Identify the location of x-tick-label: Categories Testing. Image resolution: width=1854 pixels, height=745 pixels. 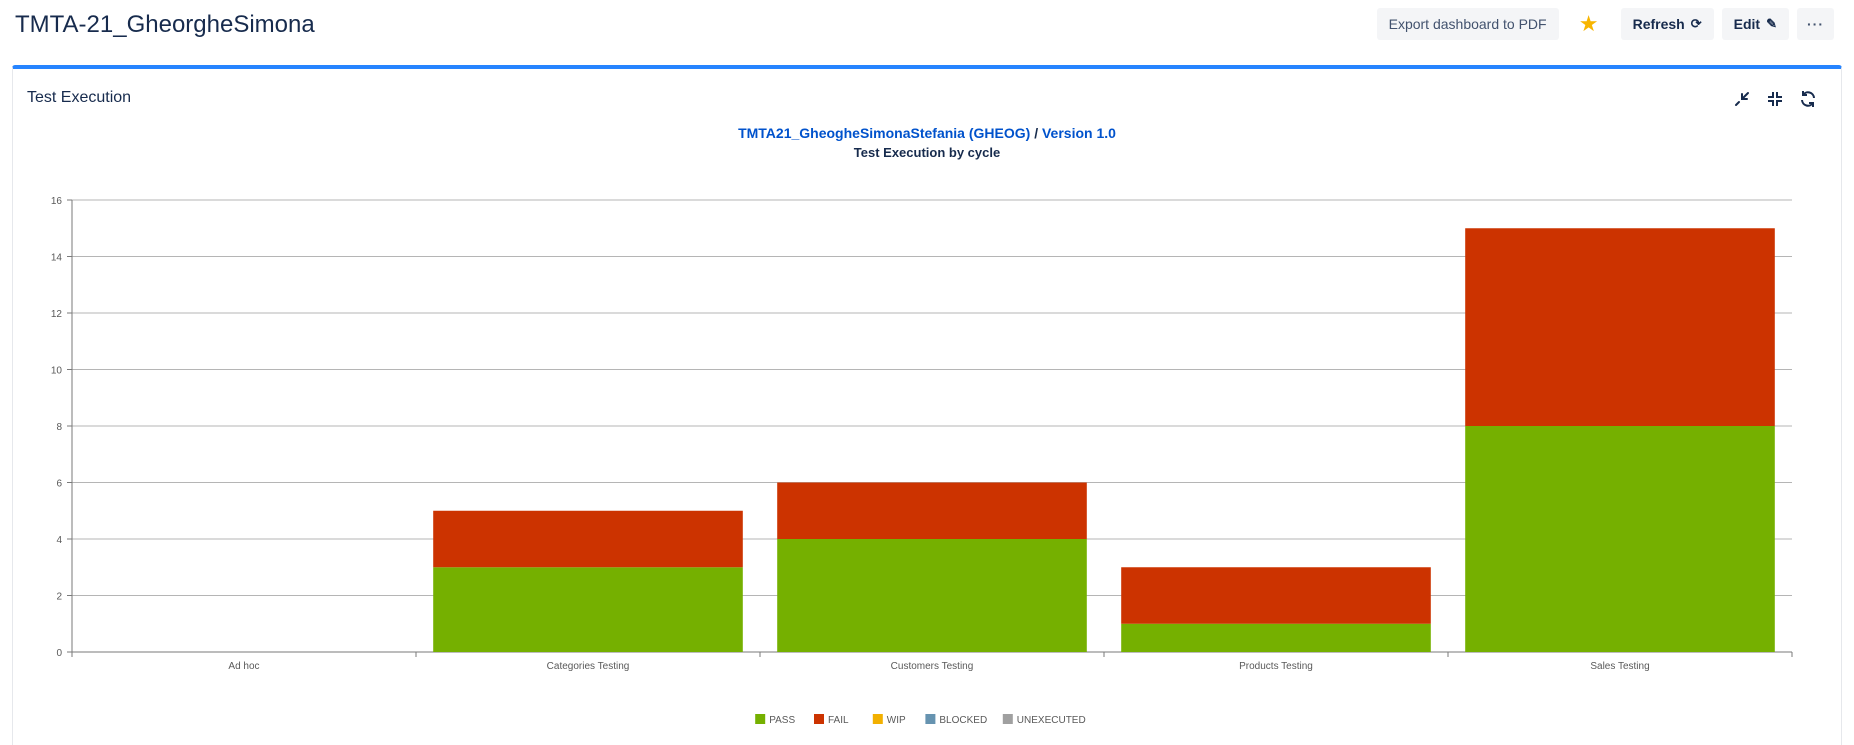
(588, 666).